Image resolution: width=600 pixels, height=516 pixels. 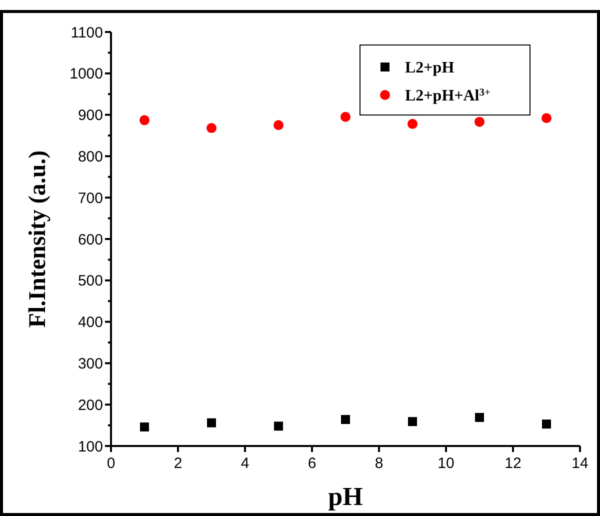 I want to click on y-tick-label: 600, so click(x=90, y=239).